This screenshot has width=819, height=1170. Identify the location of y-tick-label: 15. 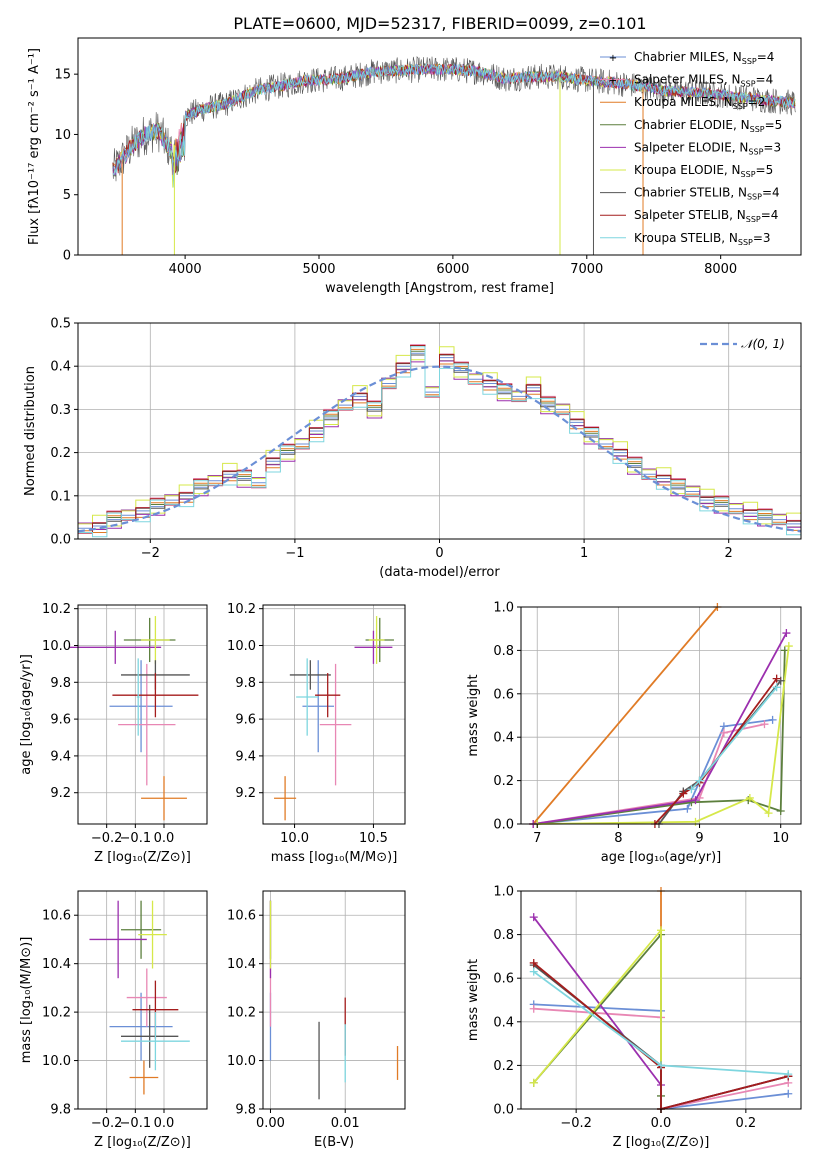
(62, 75).